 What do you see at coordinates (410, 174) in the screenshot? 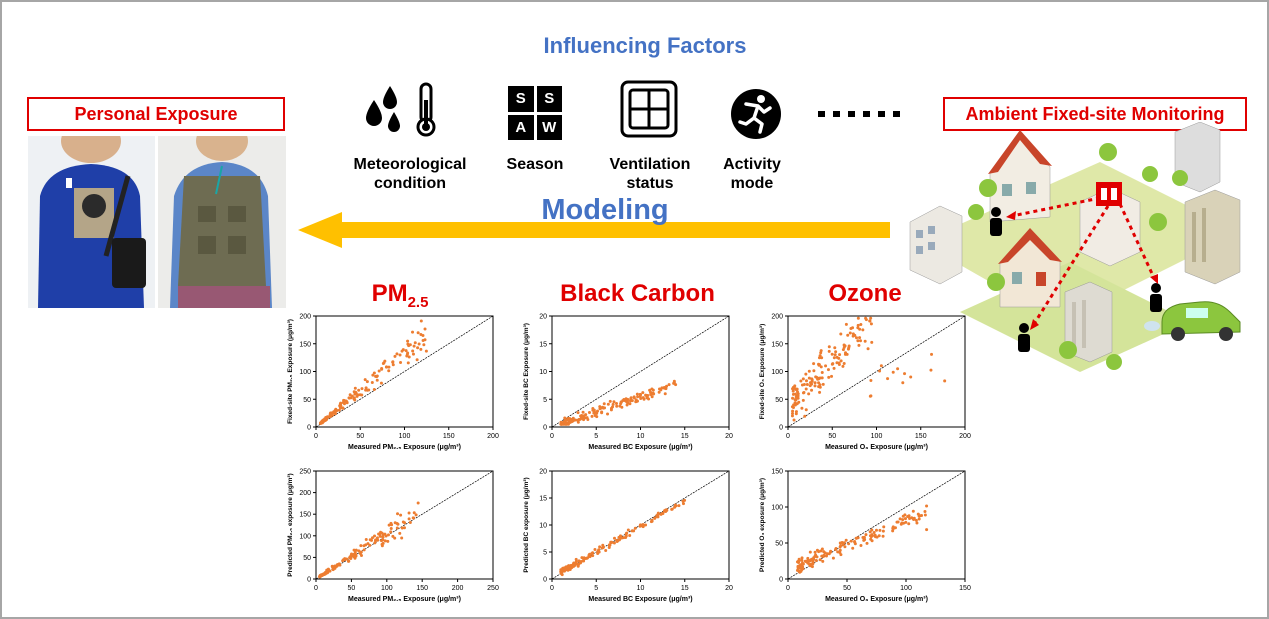
I see `factor-label-meteorological: Meteorological condition` at bounding box center [410, 174].